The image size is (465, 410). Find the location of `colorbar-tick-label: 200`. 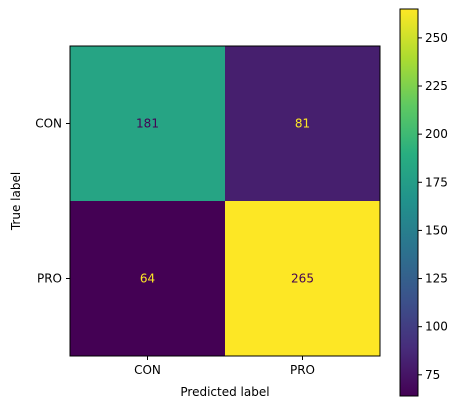

colorbar-tick-label: 200 is located at coordinates (436, 134).